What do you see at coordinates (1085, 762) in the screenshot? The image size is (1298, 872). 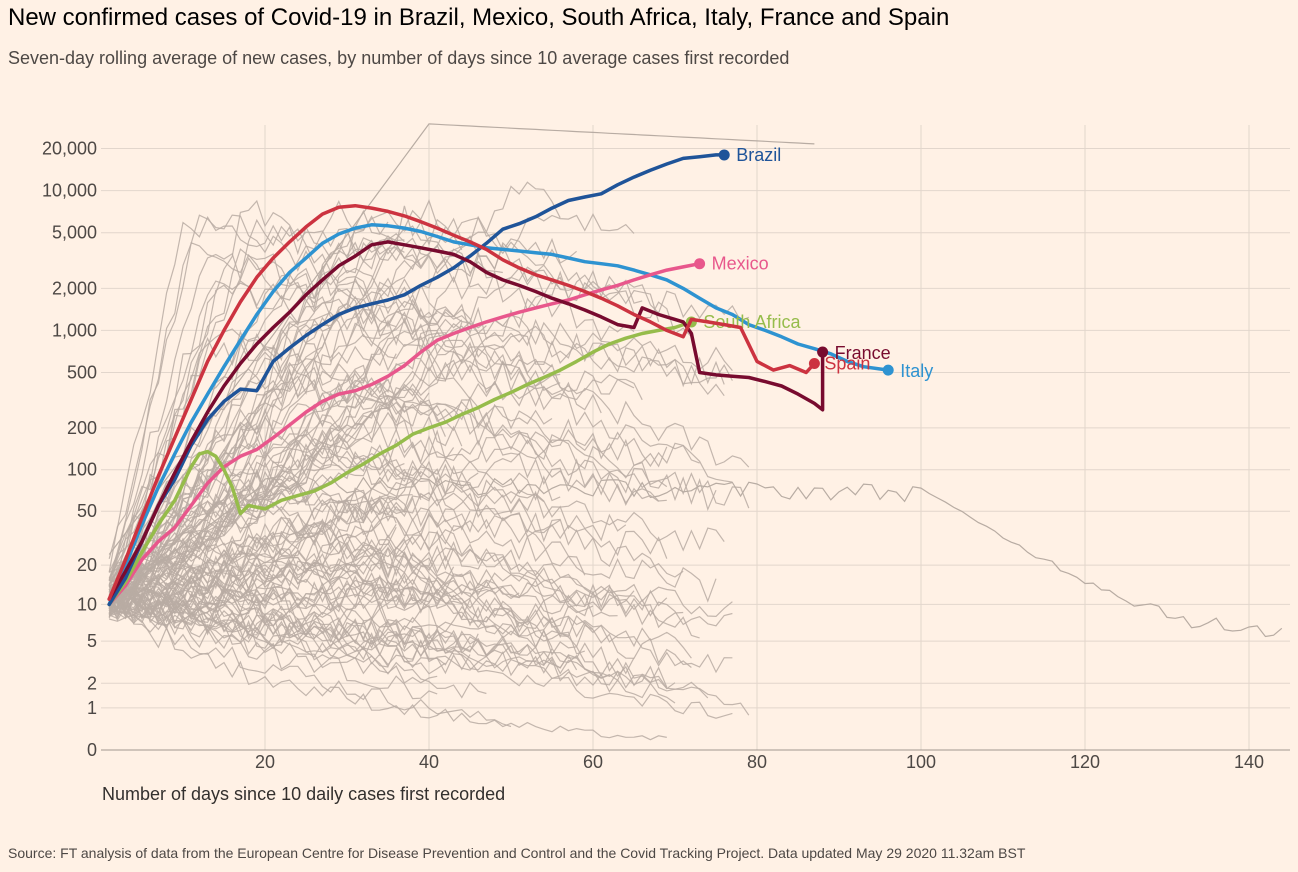 I see `x-tick-label: 120` at bounding box center [1085, 762].